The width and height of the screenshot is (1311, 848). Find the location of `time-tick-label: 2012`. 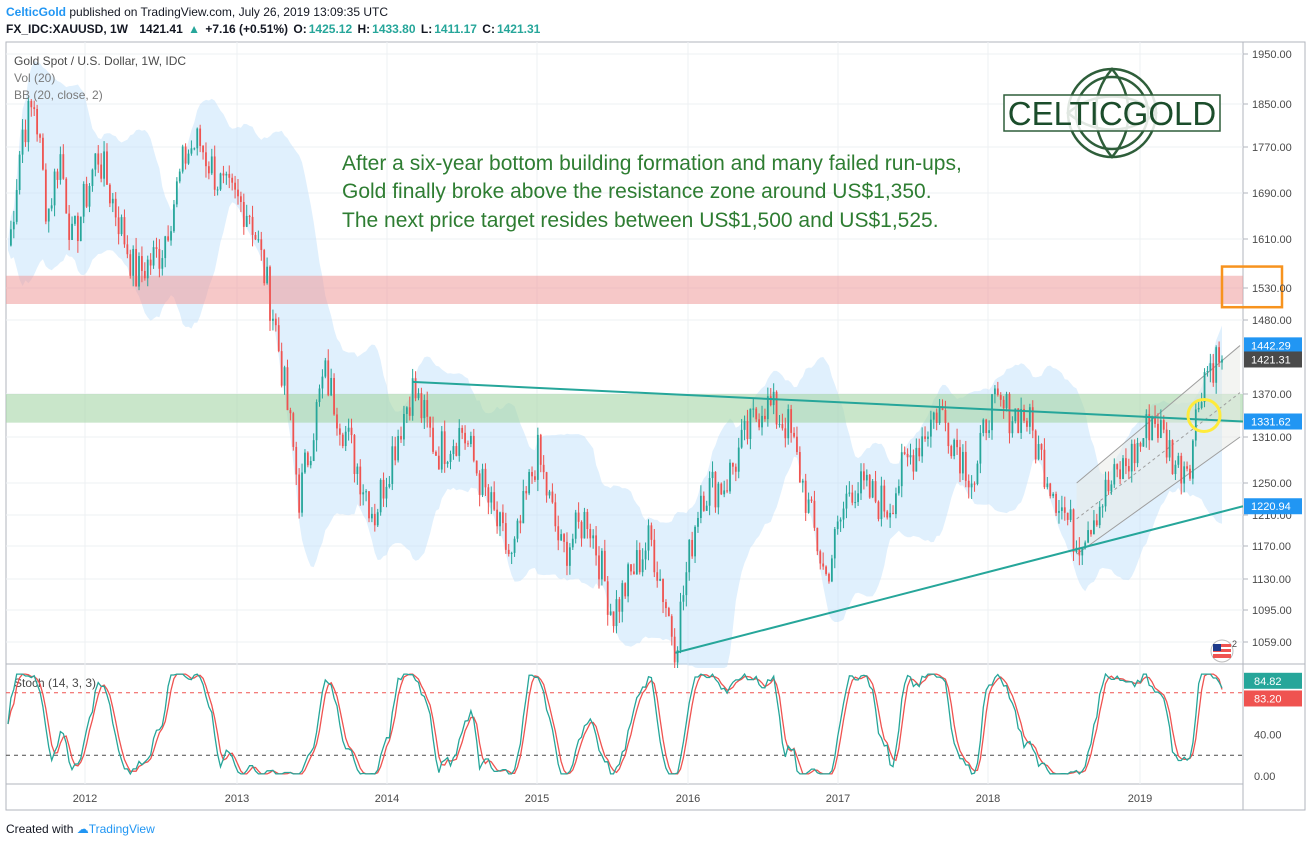

time-tick-label: 2012 is located at coordinates (85, 799).